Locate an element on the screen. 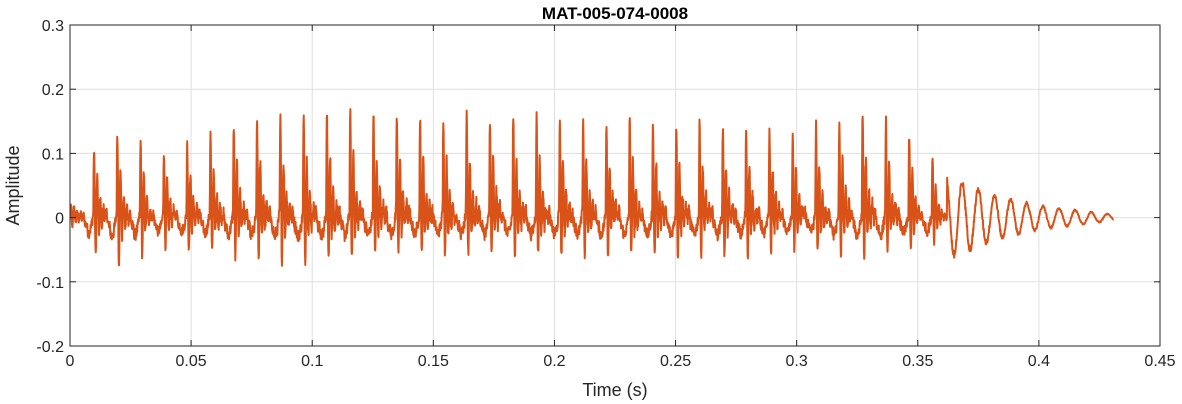 The image size is (1182, 404). y-tick-label: -0.2 is located at coordinates (50, 347).